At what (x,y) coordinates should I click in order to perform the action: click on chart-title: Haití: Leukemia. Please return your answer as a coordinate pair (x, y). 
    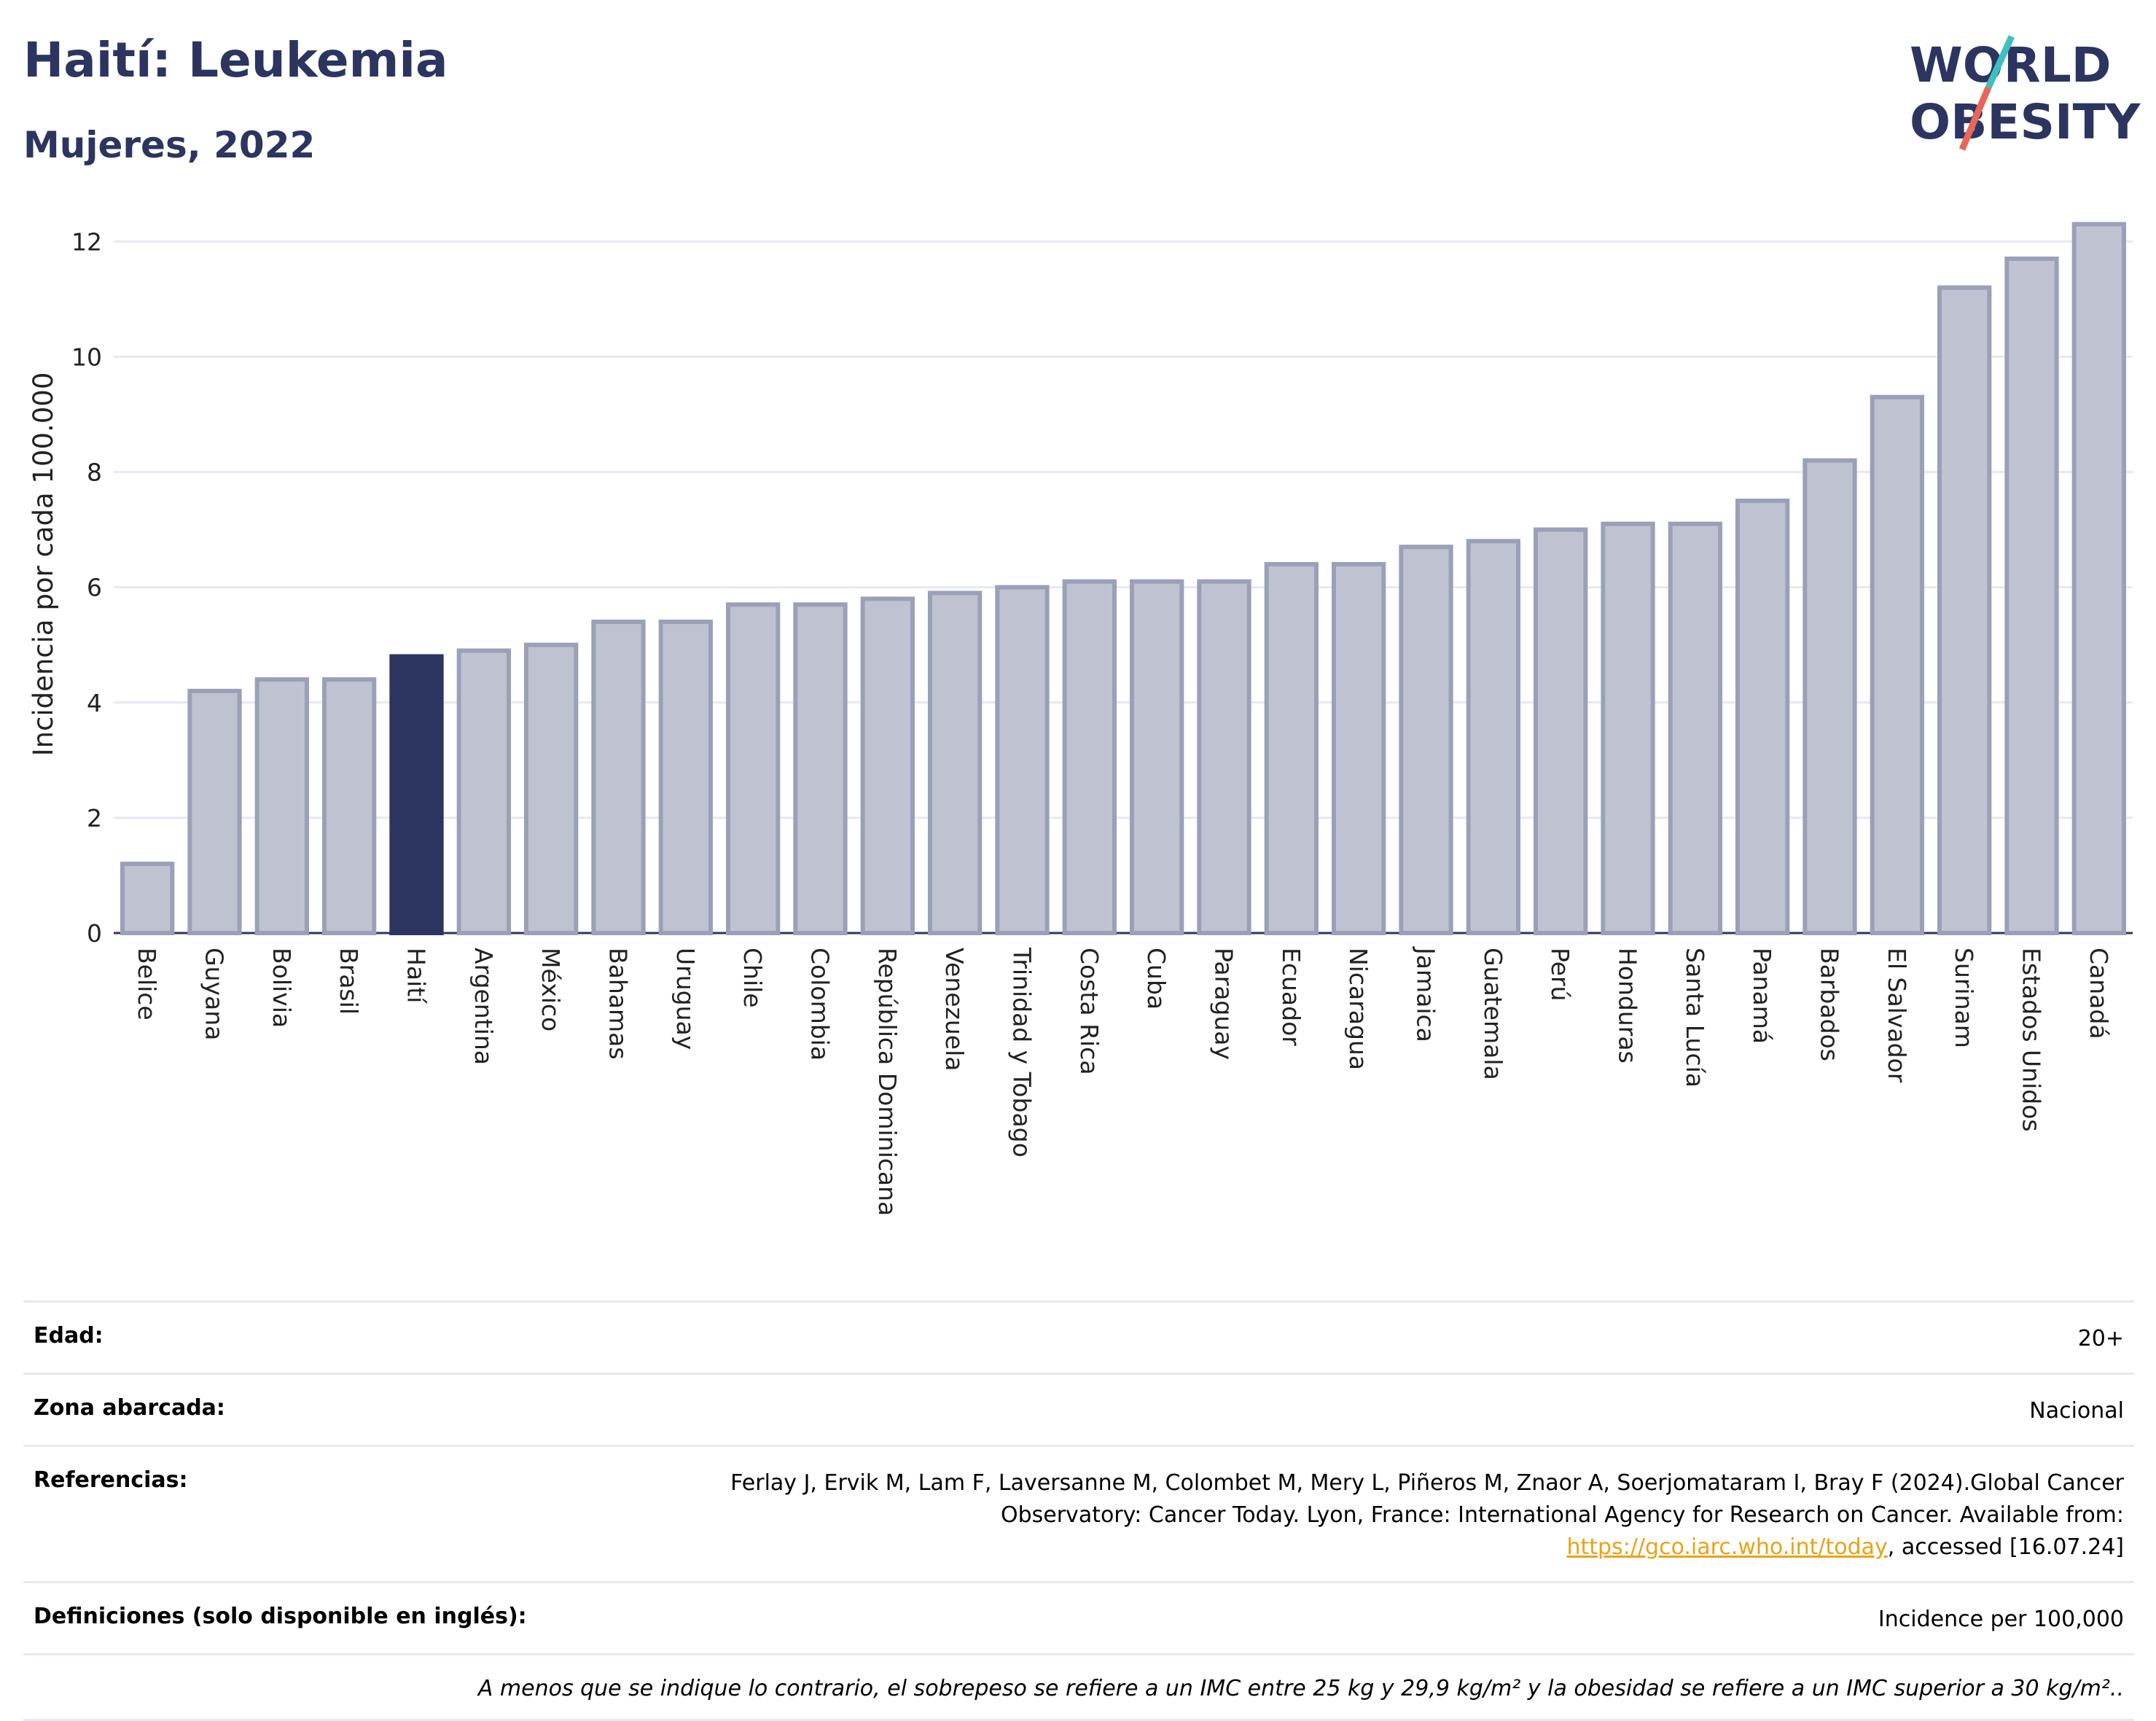
    Looking at the image, I should click on (235, 60).